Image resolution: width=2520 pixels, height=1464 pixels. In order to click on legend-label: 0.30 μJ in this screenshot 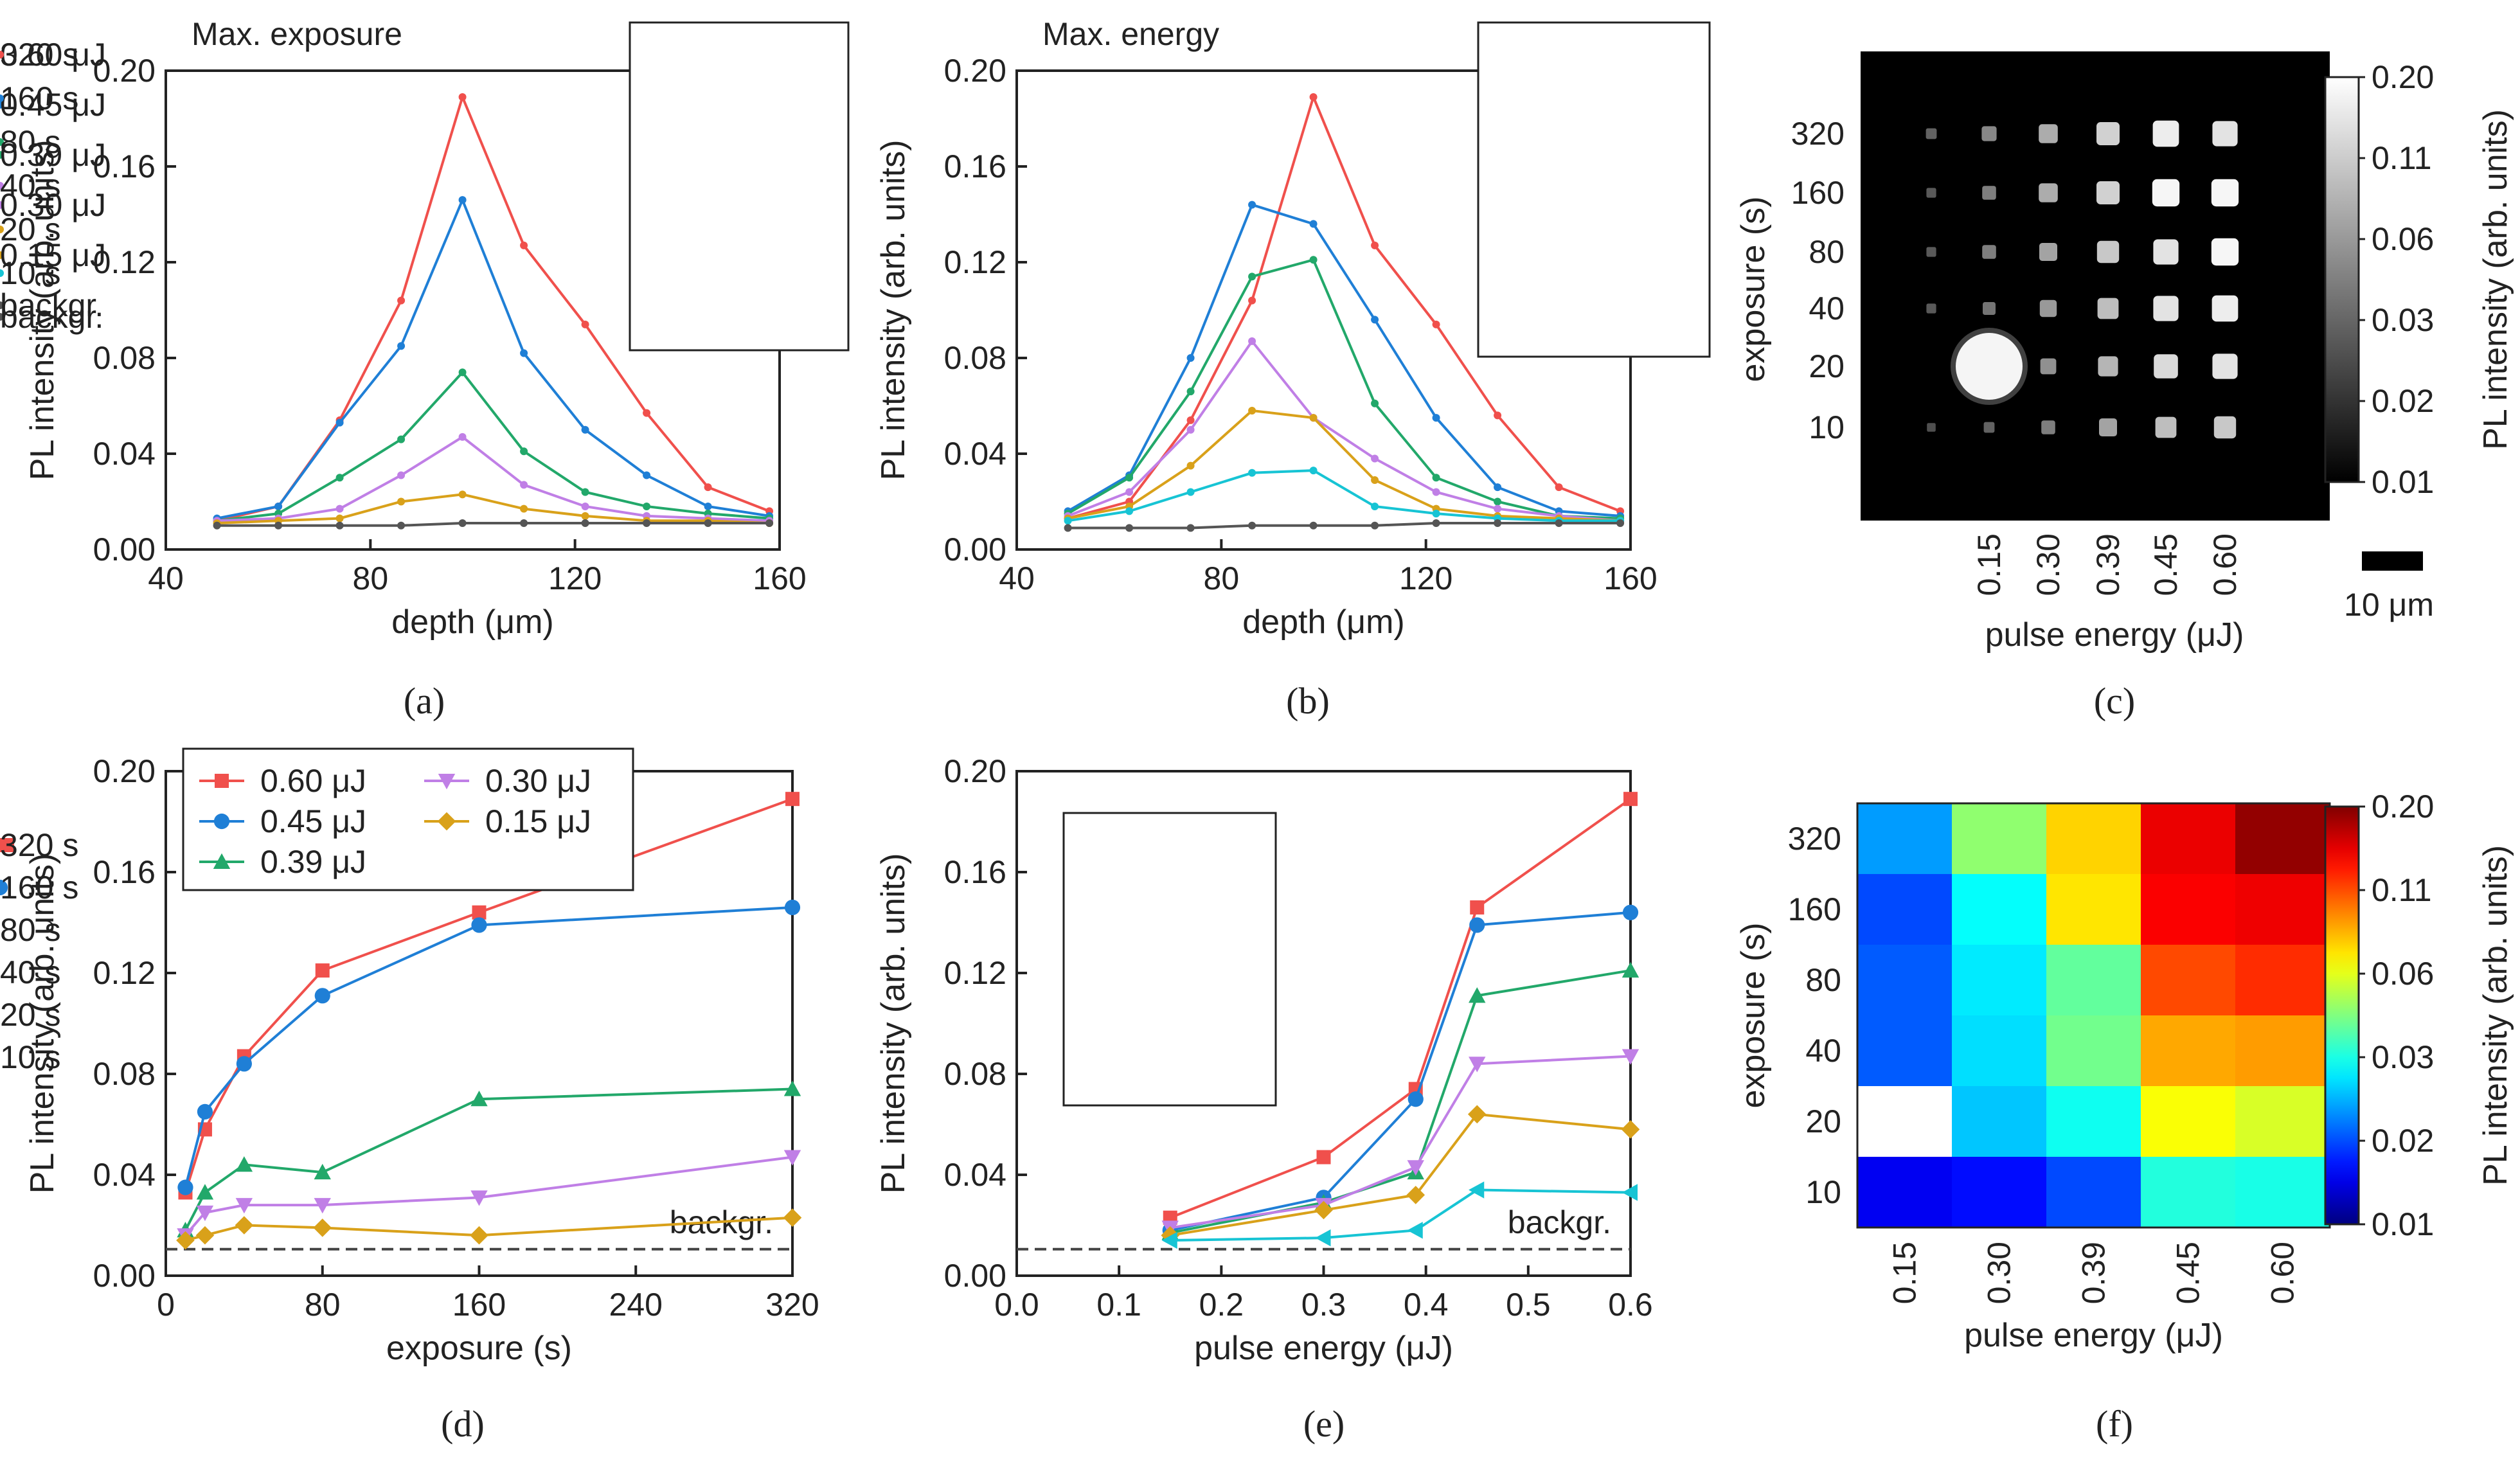, I will do `click(538, 781)`.